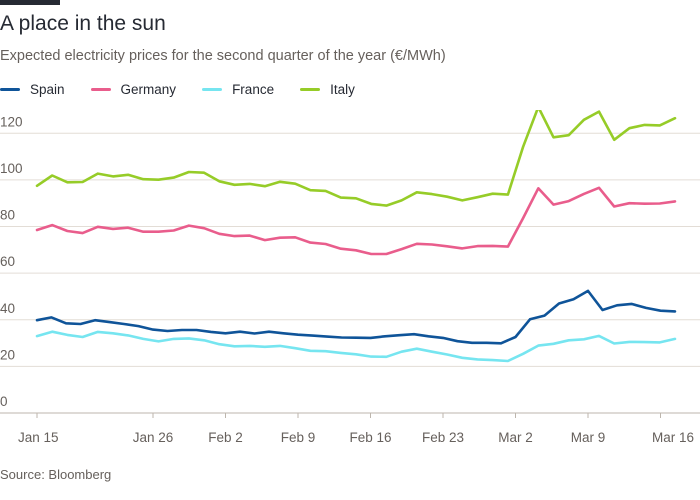  Describe the element at coordinates (10, 89) in the screenshot. I see `legend-swatch-spain` at that location.